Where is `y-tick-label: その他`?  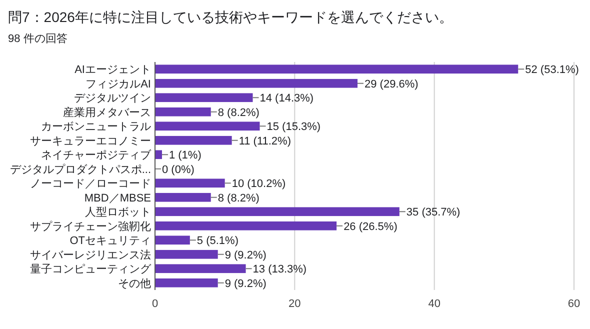
y-tick-label: その他 is located at coordinates (134, 284).